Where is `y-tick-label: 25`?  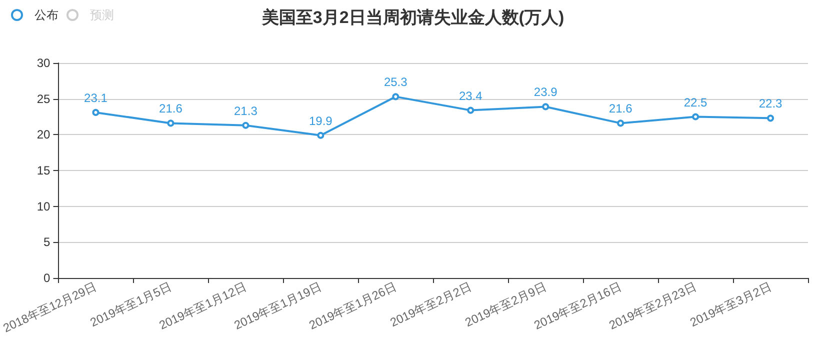
y-tick-label: 25 is located at coordinates (43, 99).